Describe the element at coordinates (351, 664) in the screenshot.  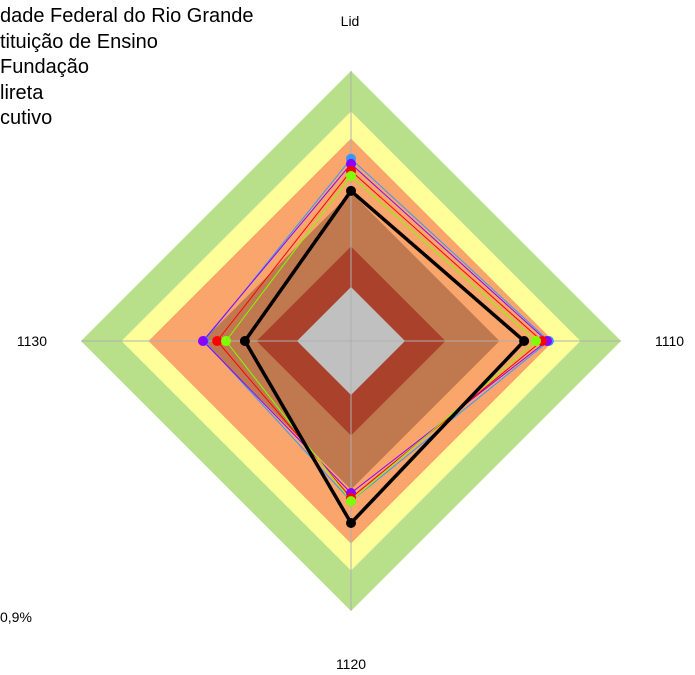
I see `axis-label-1120: 1120` at that location.